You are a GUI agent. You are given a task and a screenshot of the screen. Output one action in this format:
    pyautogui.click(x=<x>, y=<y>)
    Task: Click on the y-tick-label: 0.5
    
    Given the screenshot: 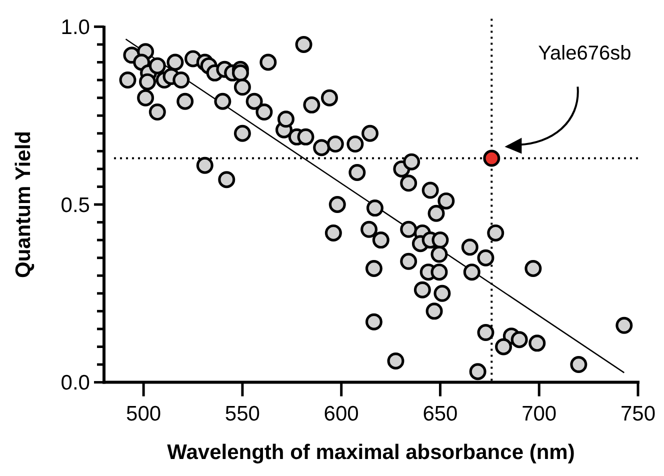 What is the action you would take?
    pyautogui.click(x=75, y=205)
    